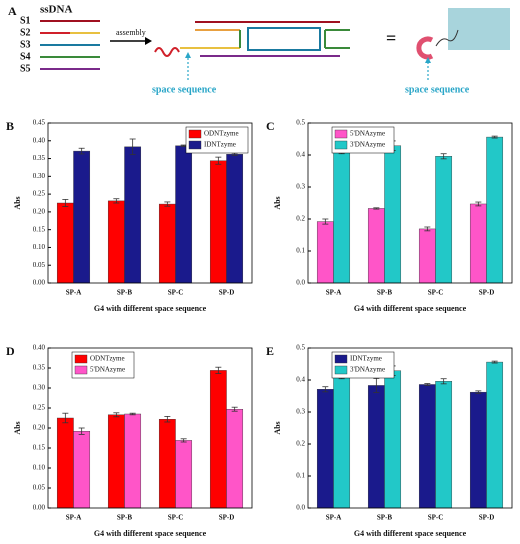  I want to click on image, so click(479, 29).